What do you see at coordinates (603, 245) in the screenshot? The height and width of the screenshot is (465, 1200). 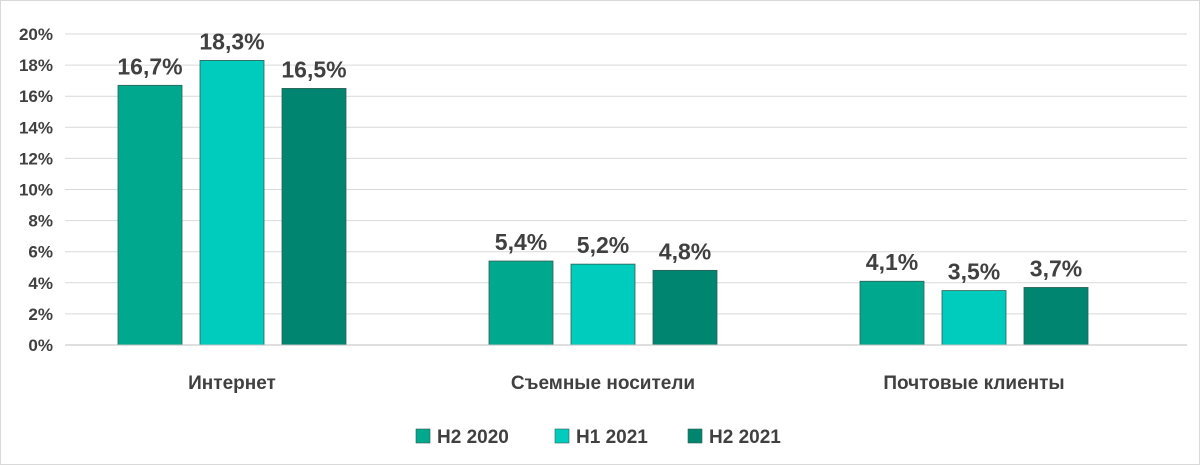 I see `data-label: 5,2%` at bounding box center [603, 245].